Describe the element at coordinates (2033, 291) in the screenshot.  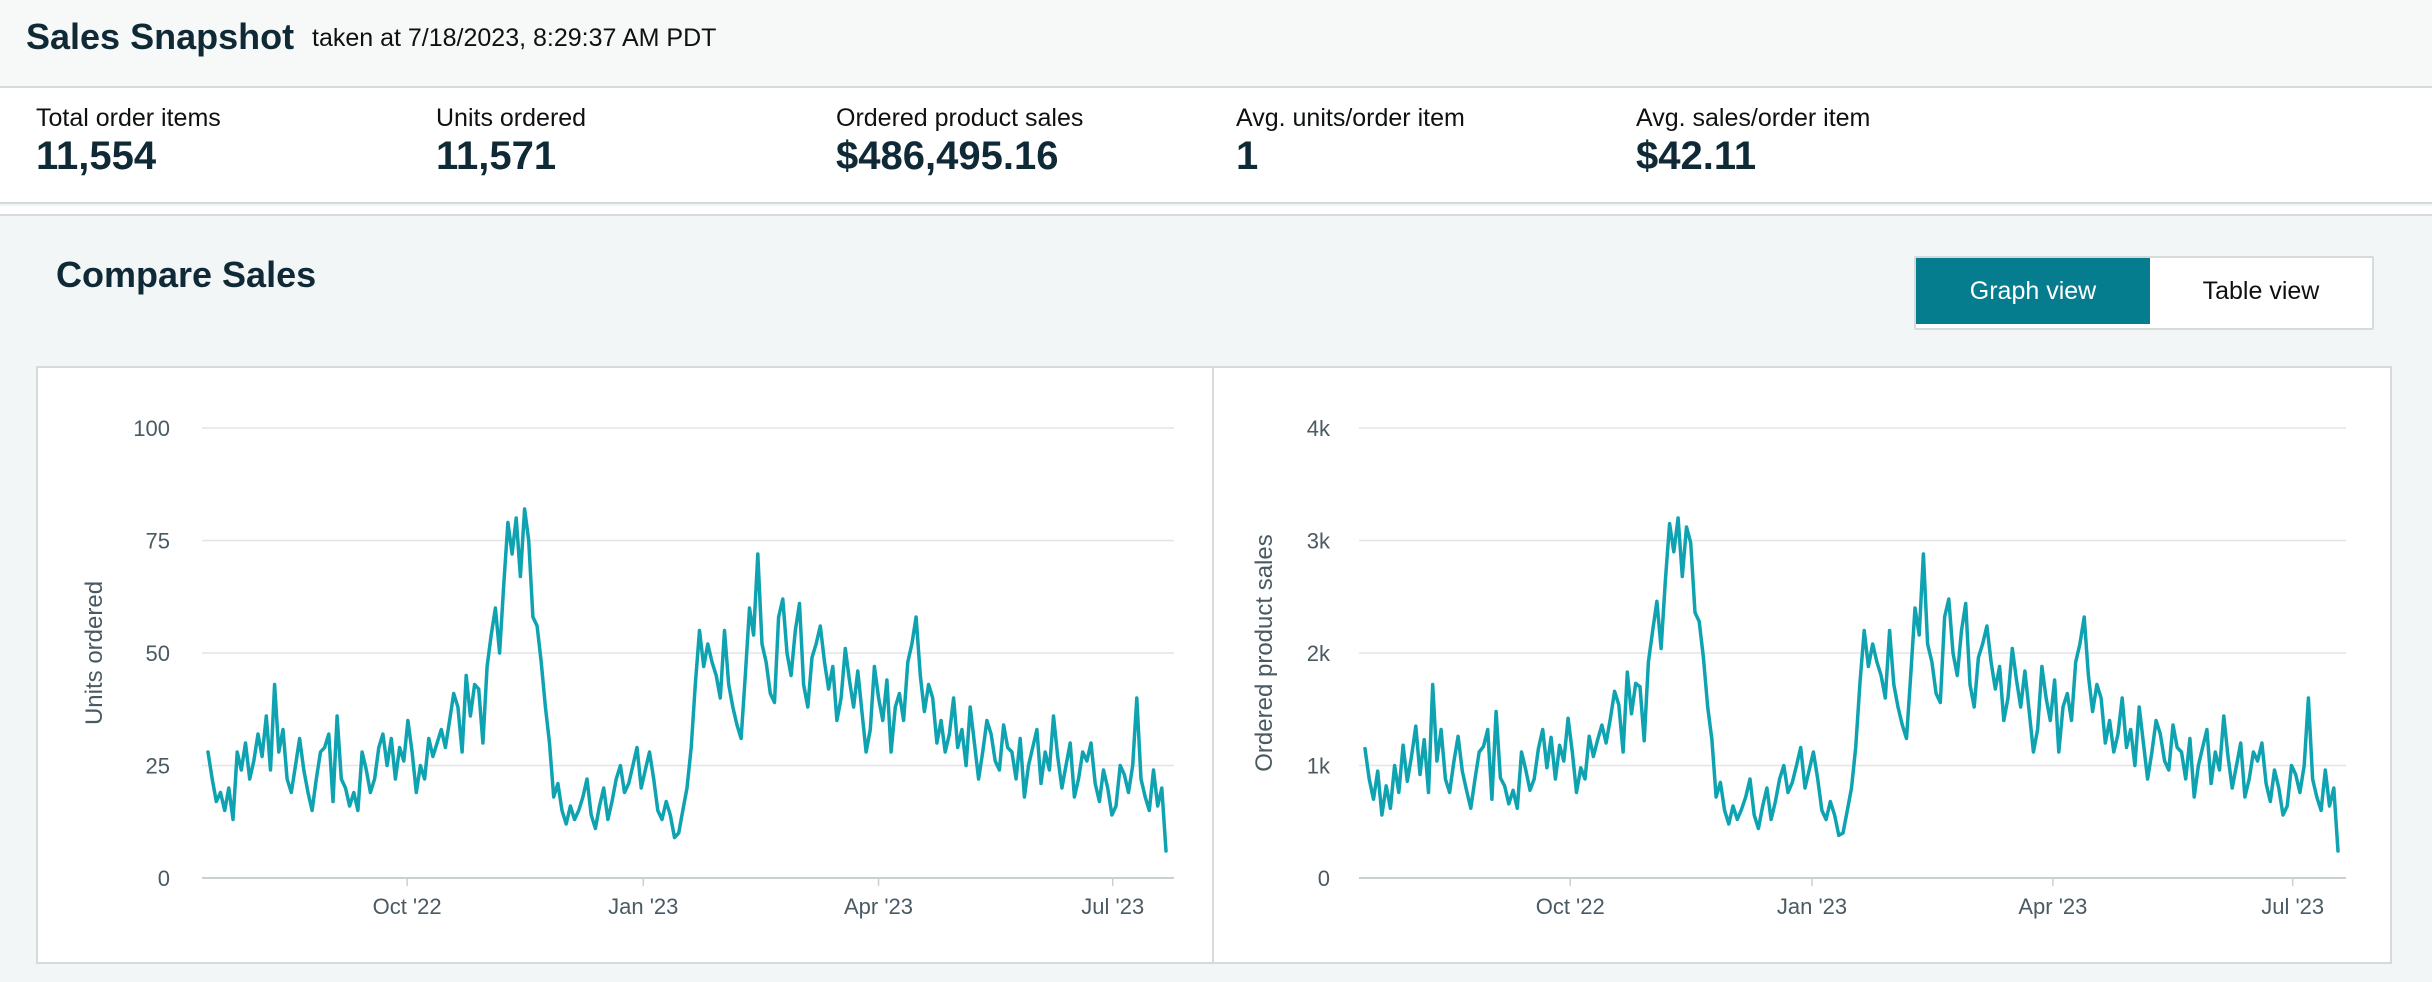
I see `graph-view-button: Graph view` at that location.